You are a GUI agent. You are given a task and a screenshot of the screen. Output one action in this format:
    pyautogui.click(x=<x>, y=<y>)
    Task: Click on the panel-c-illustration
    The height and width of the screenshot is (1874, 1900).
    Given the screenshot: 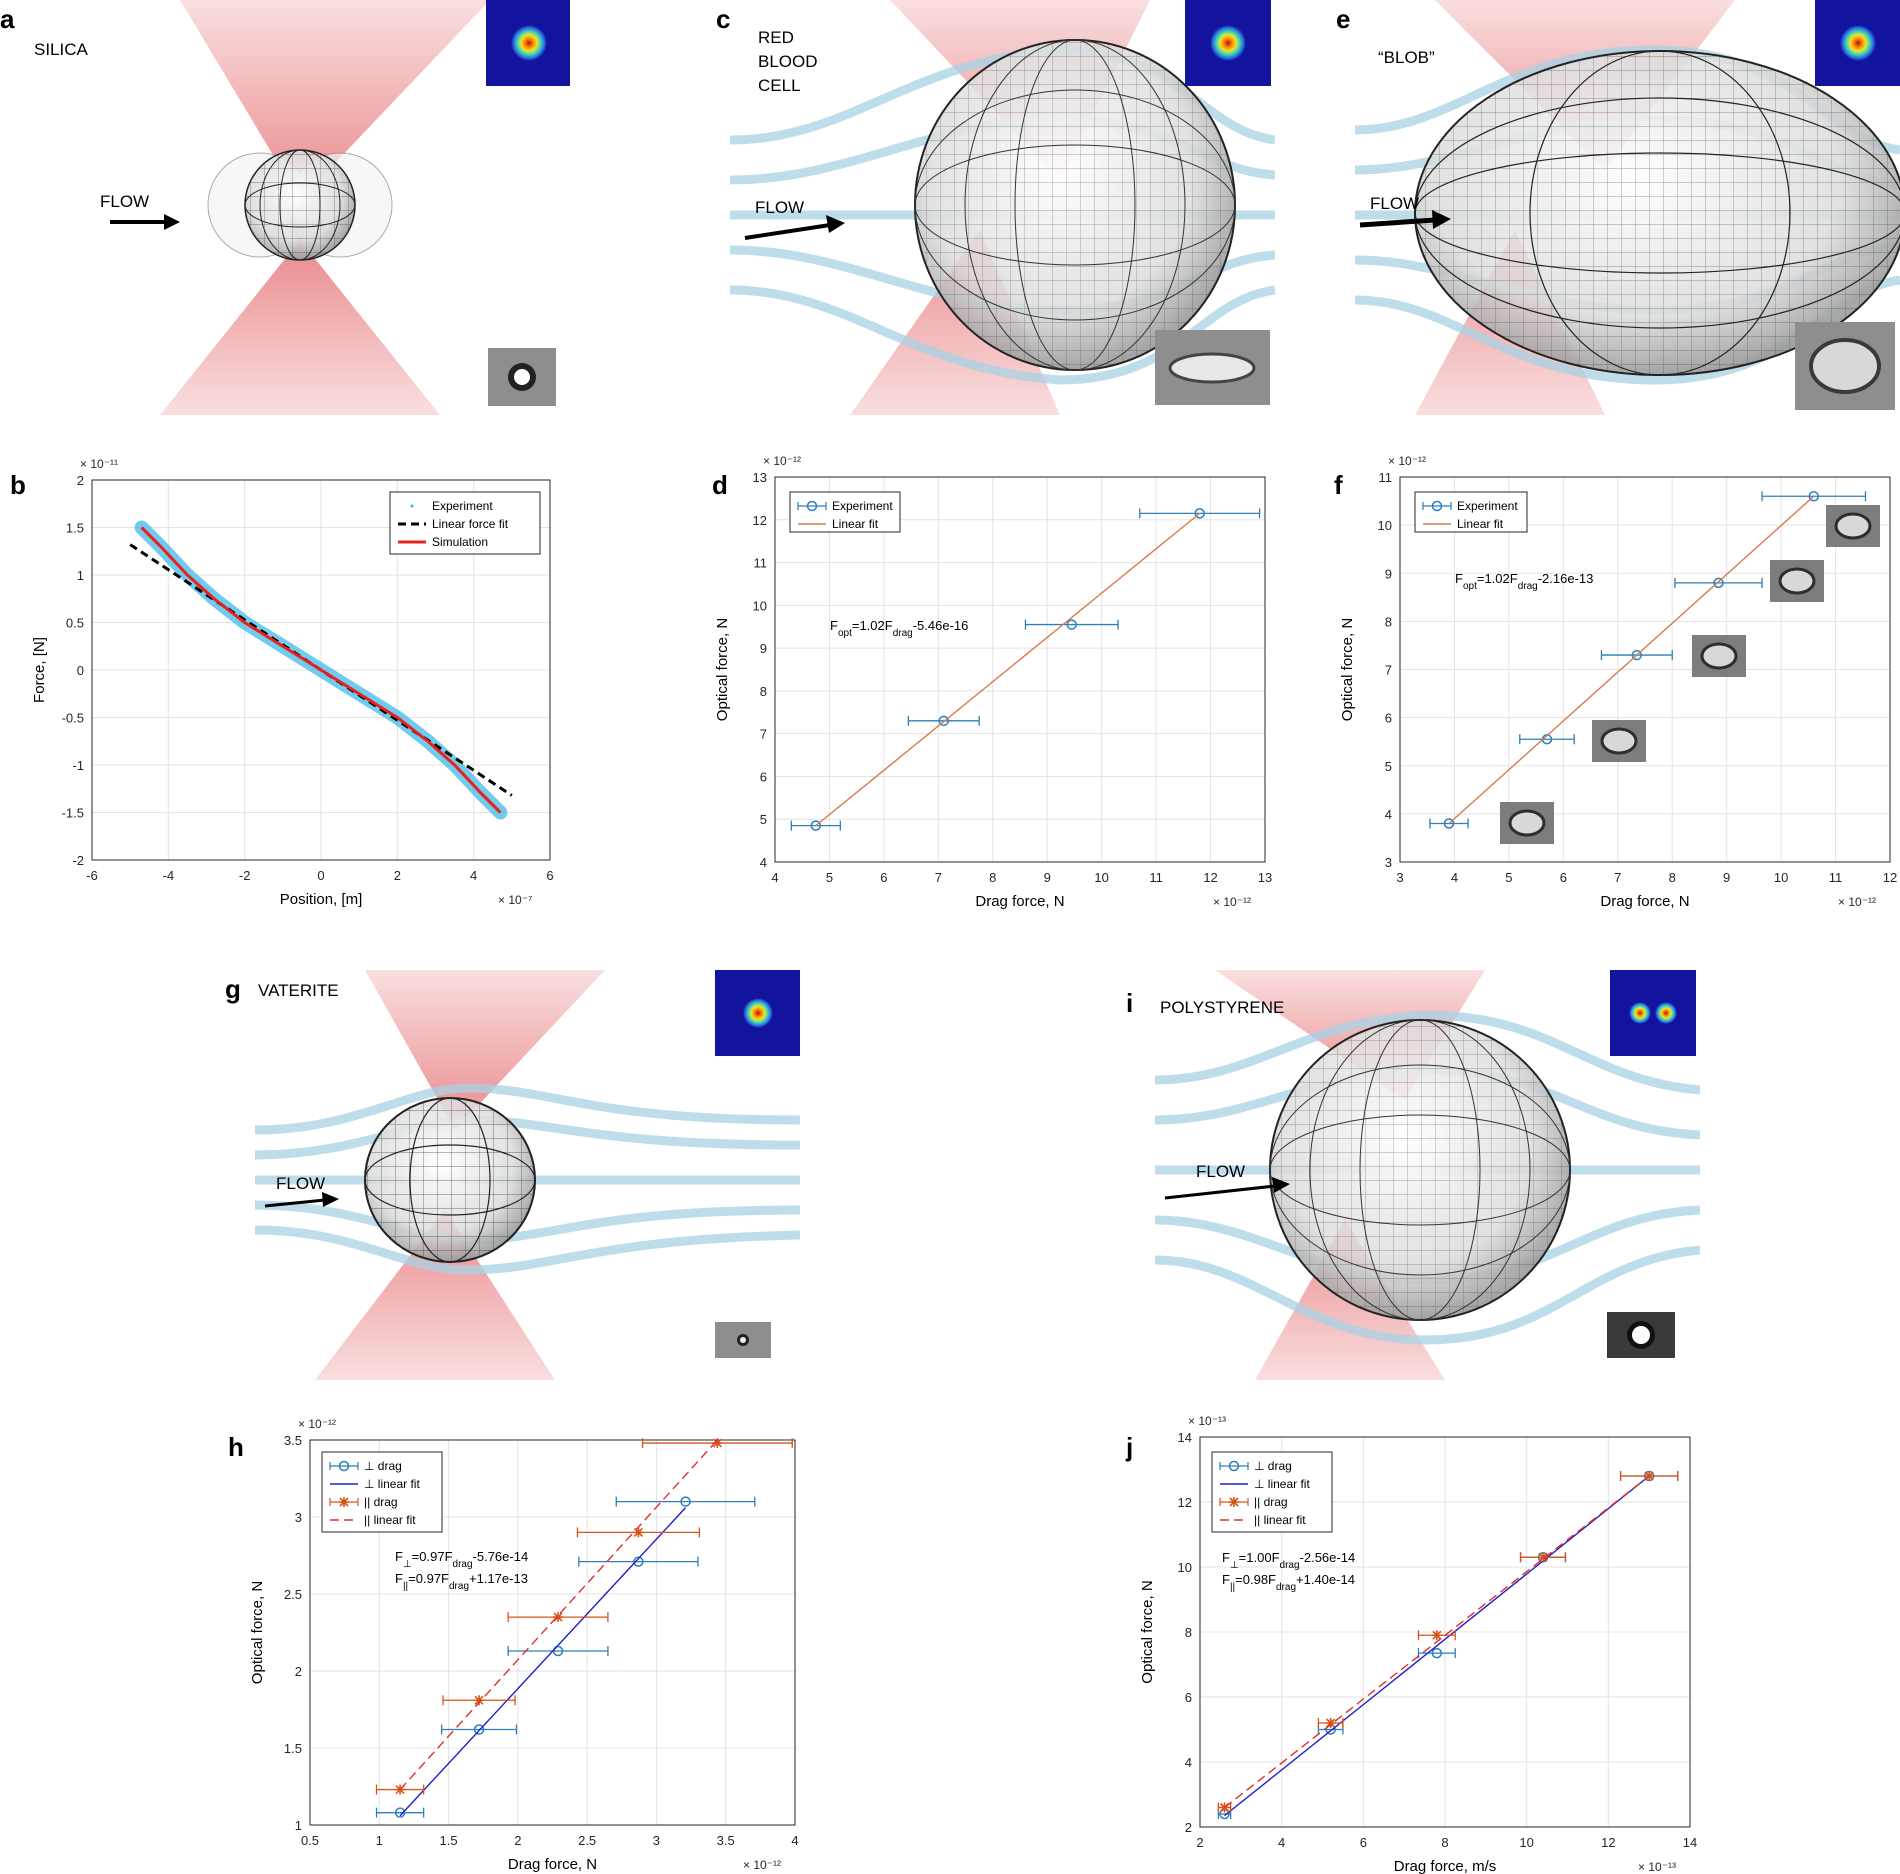 What is the action you would take?
    pyautogui.click(x=1002, y=207)
    